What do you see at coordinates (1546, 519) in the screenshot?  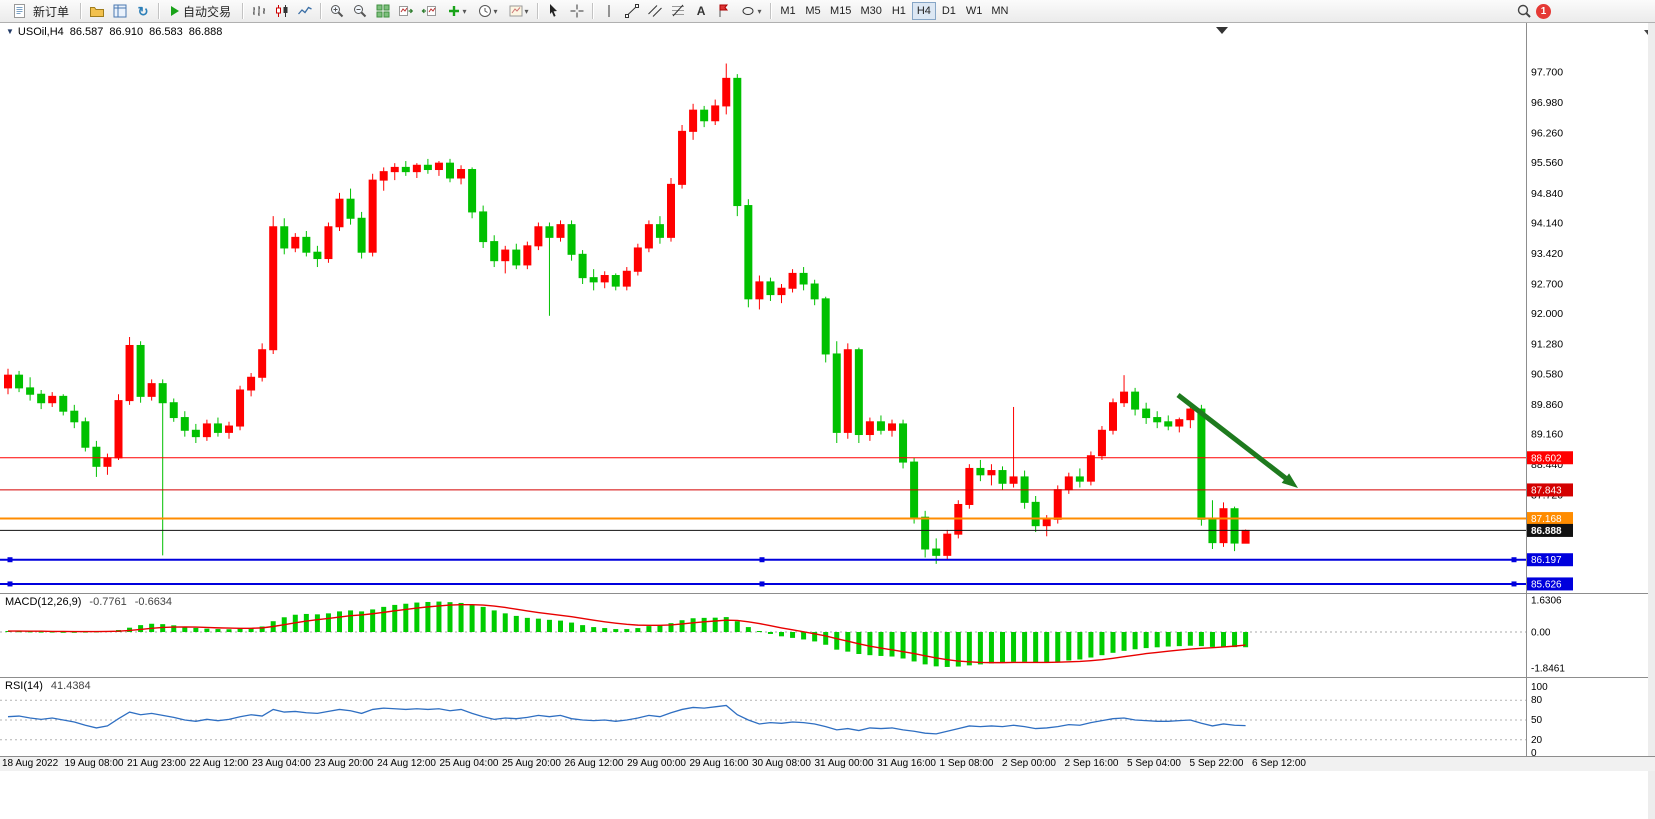 I see `svg-text: 87.168` at bounding box center [1546, 519].